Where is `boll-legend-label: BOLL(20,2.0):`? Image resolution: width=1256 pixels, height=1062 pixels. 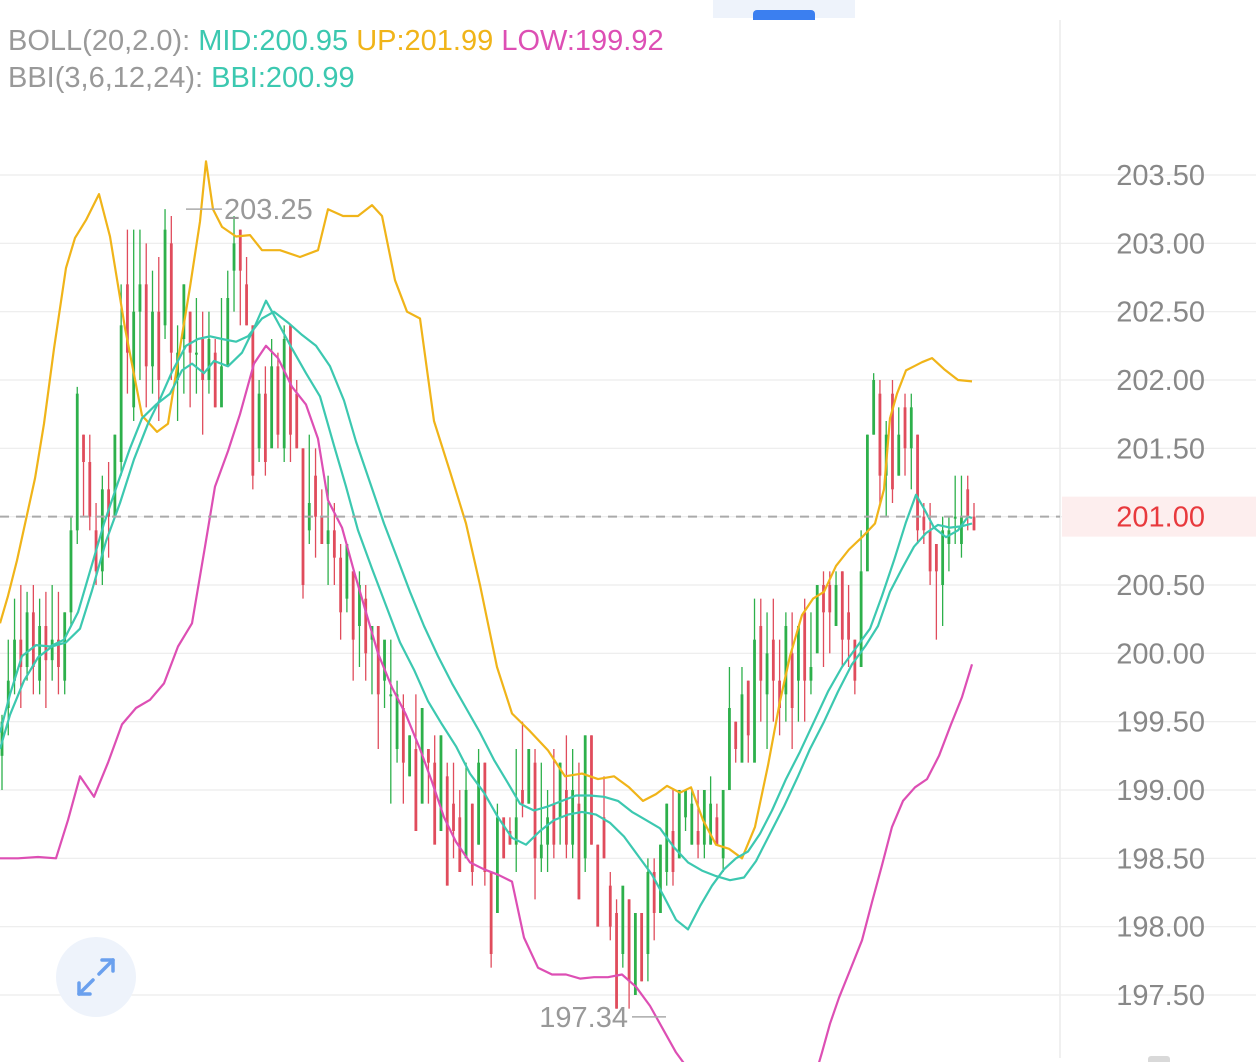 boll-legend-label: BOLL(20,2.0): is located at coordinates (99, 41).